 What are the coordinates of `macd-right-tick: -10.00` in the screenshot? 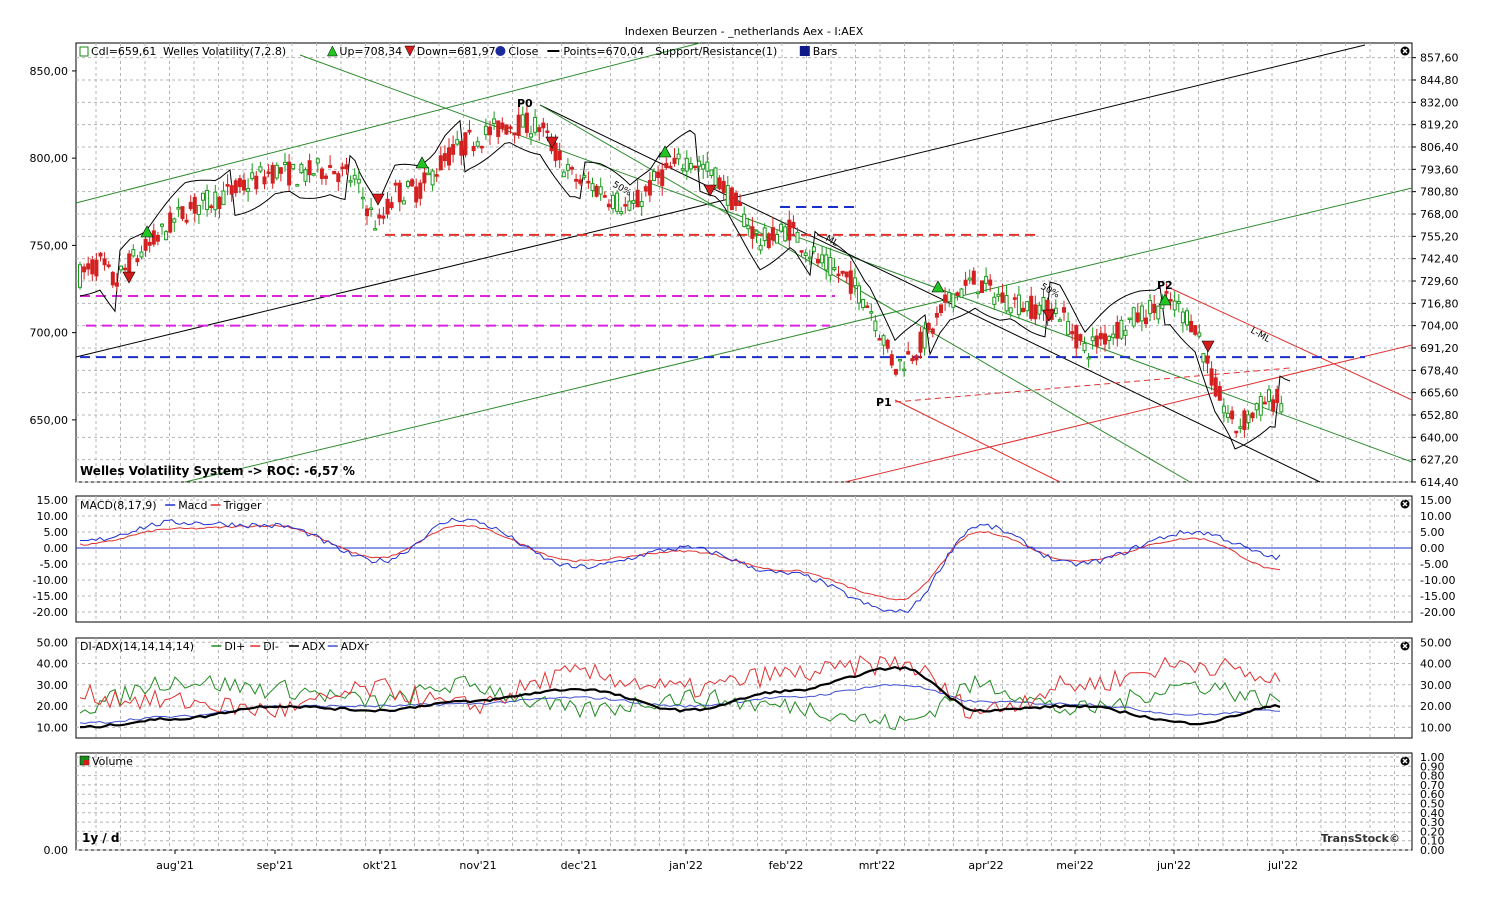 It's located at (1437, 580).